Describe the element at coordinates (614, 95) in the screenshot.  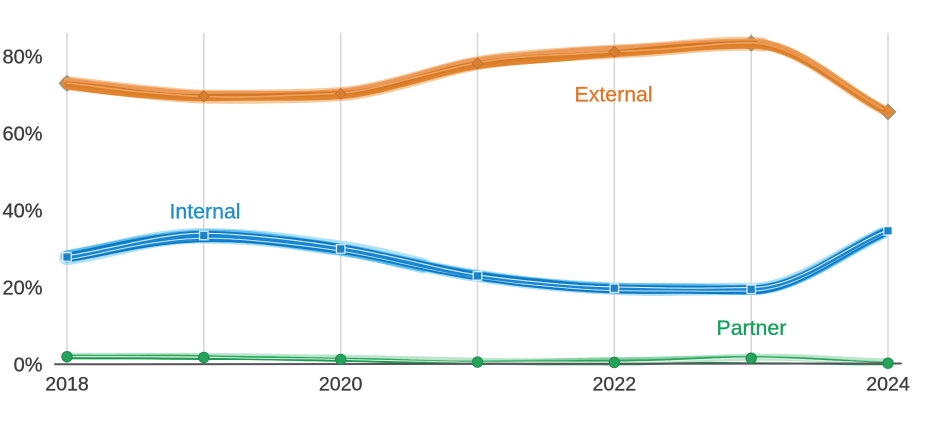
I see `svg-text: External` at that location.